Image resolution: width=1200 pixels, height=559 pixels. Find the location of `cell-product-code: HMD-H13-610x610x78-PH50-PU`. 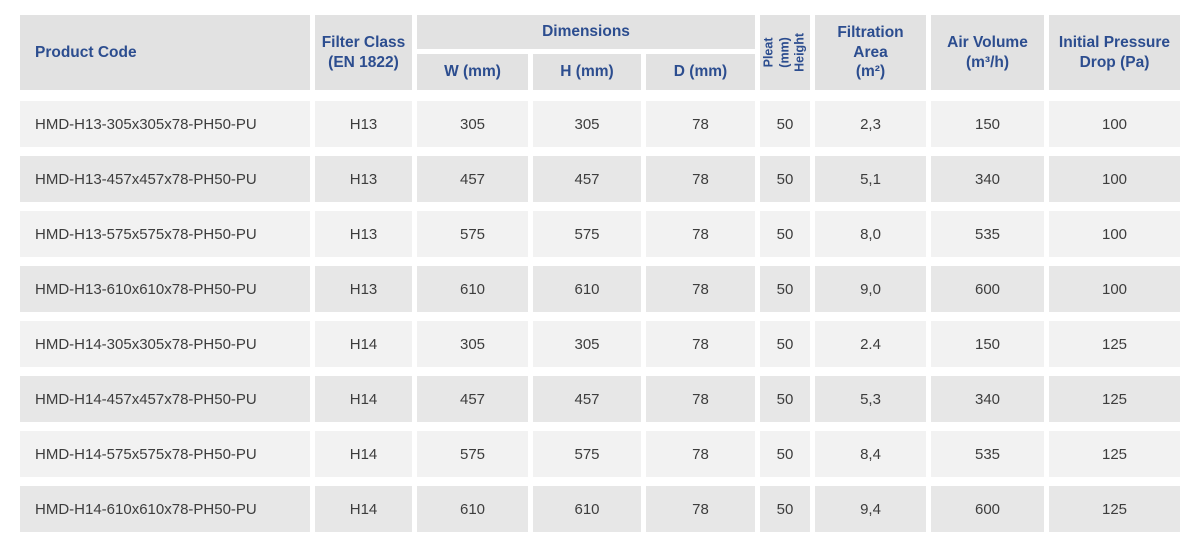

cell-product-code: HMD-H13-610x610x78-PH50-PU is located at coordinates (165, 289).